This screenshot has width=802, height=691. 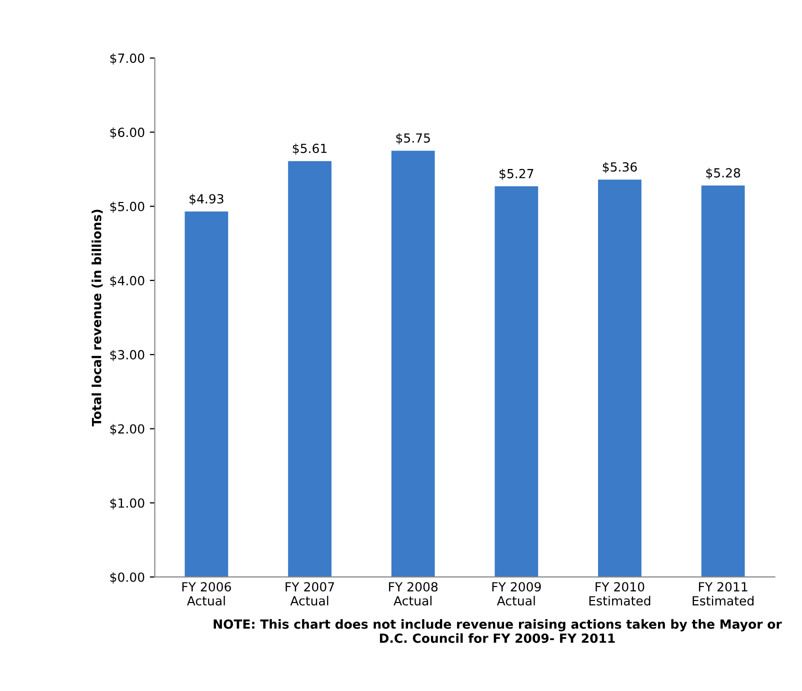 What do you see at coordinates (97, 318) in the screenshot?
I see `y-axis-title: Total local revenue (in billions)` at bounding box center [97, 318].